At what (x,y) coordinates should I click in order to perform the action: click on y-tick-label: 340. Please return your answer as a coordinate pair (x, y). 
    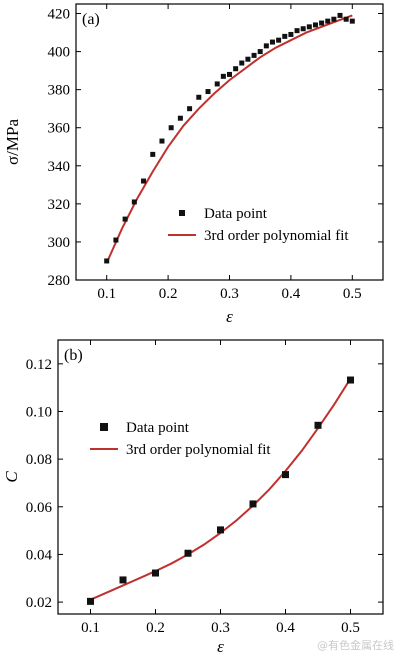
    Looking at the image, I should click on (59, 167).